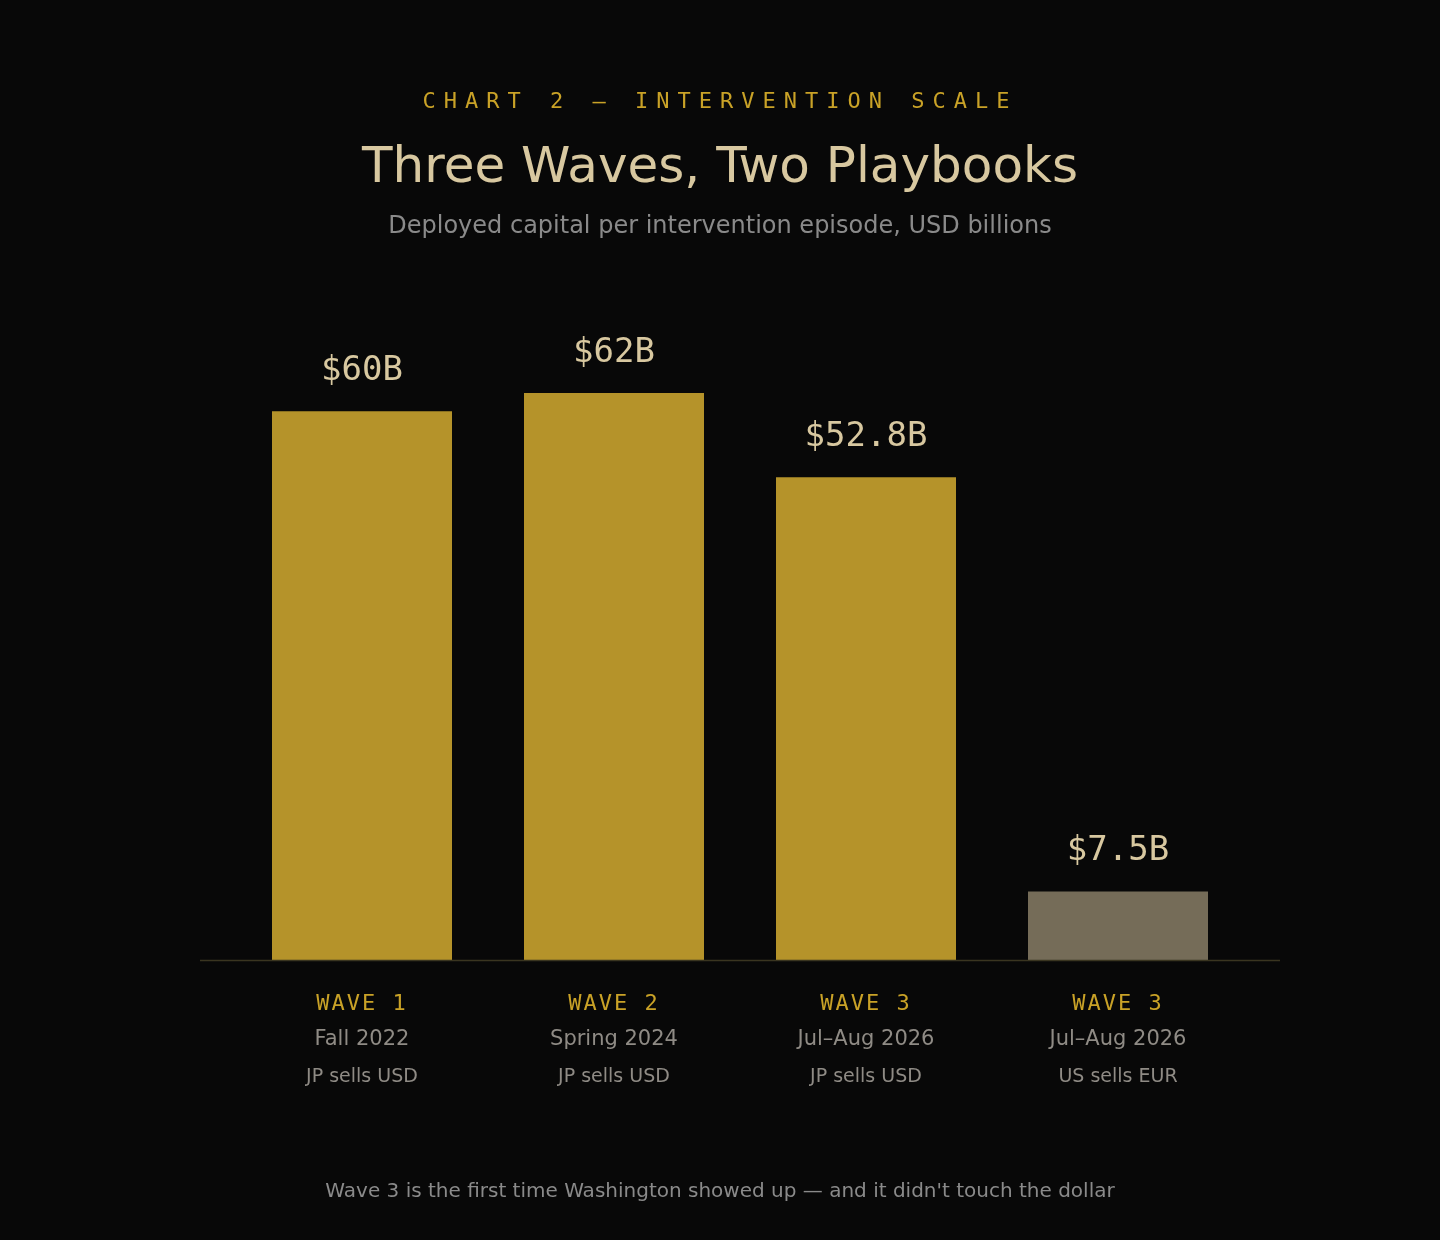 This screenshot has width=1440, height=1240. What do you see at coordinates (720, 225) in the screenshot?
I see `chart-subtitle: Deployed capital per intervention episode, USD billions` at bounding box center [720, 225].